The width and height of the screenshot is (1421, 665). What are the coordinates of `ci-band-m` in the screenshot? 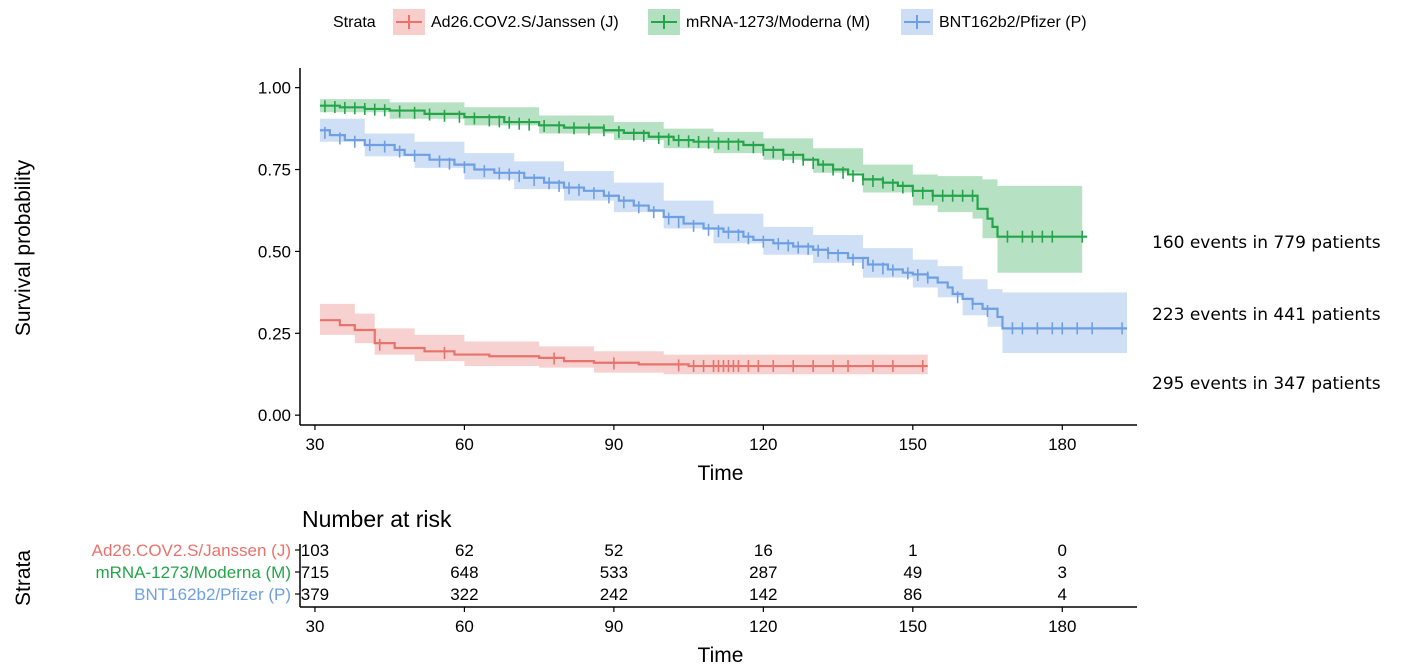 It's located at (701, 186).